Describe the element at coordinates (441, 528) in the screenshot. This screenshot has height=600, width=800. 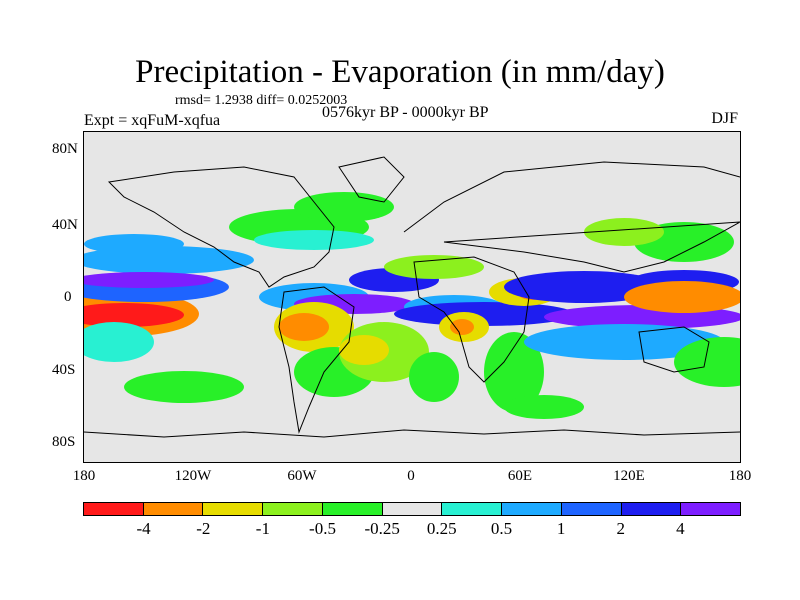
I see `colorbar-label: 0.25` at that location.